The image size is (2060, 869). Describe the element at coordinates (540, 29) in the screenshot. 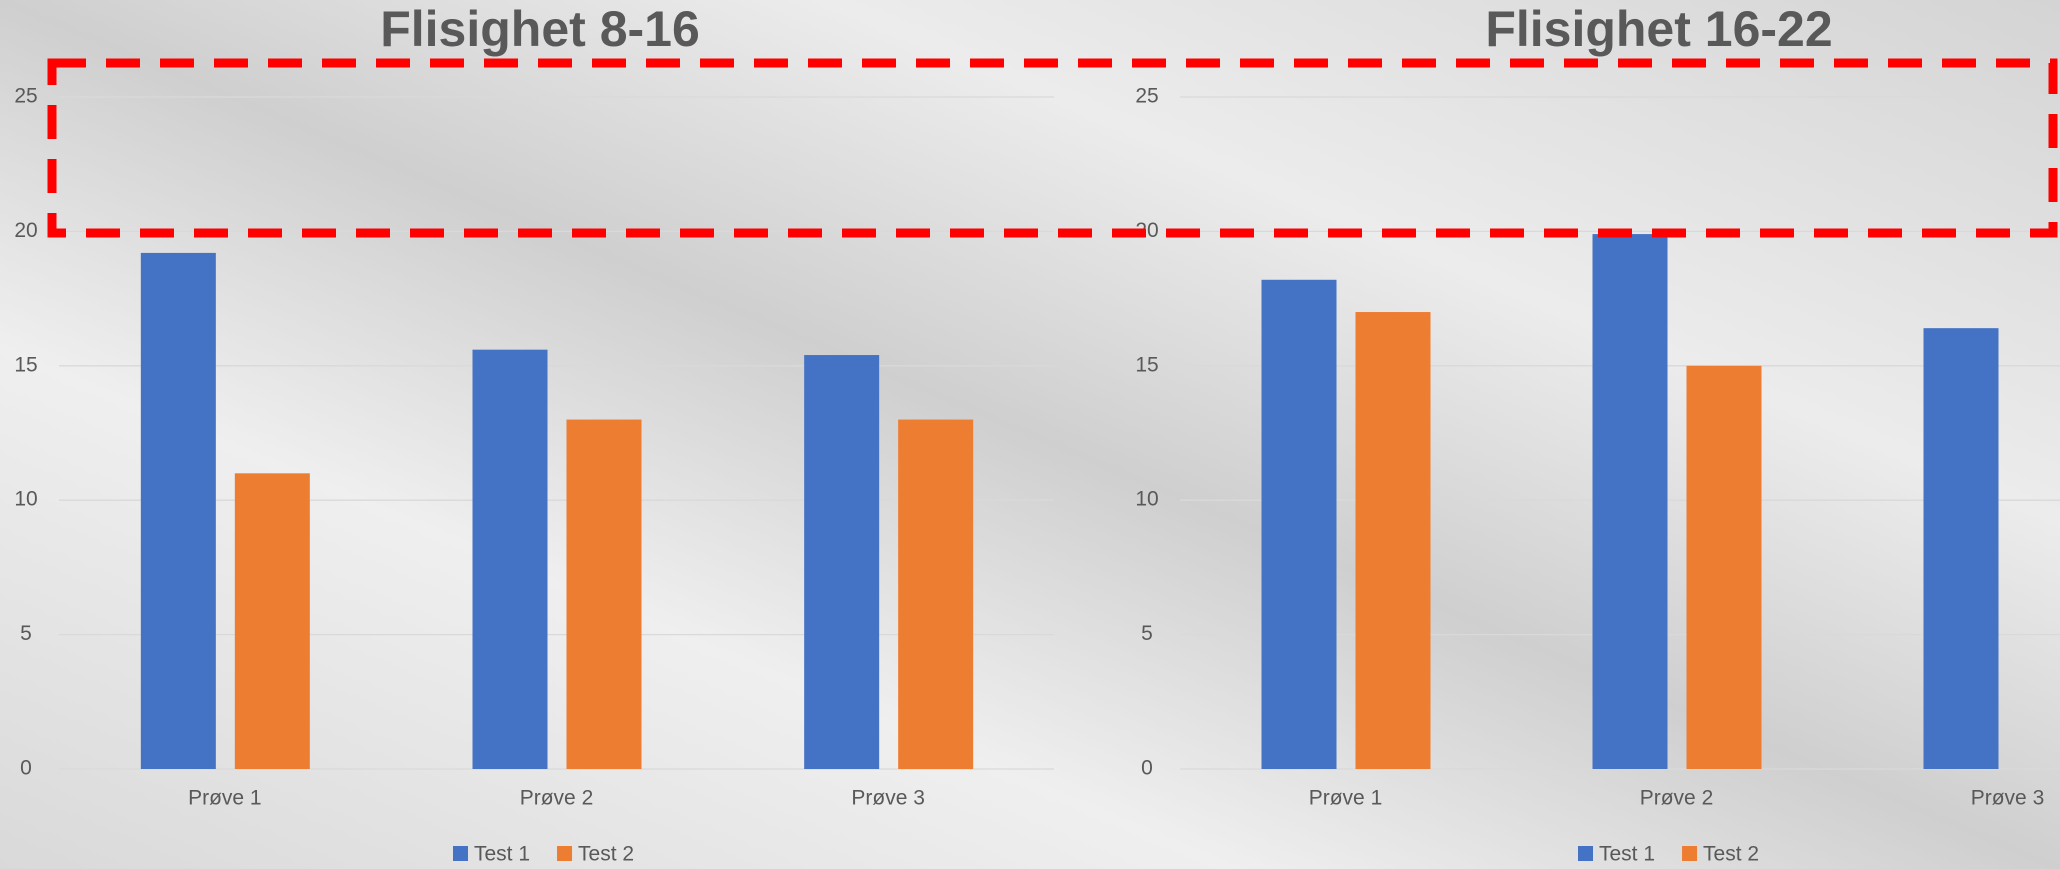

I see `chart-title: Flisighet 8-16` at that location.